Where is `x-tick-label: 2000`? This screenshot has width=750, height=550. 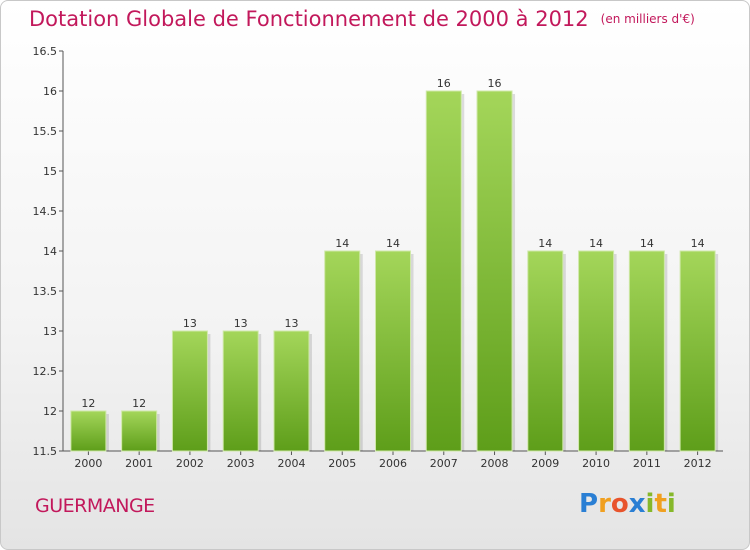 x-tick-label: 2000 is located at coordinates (88, 463).